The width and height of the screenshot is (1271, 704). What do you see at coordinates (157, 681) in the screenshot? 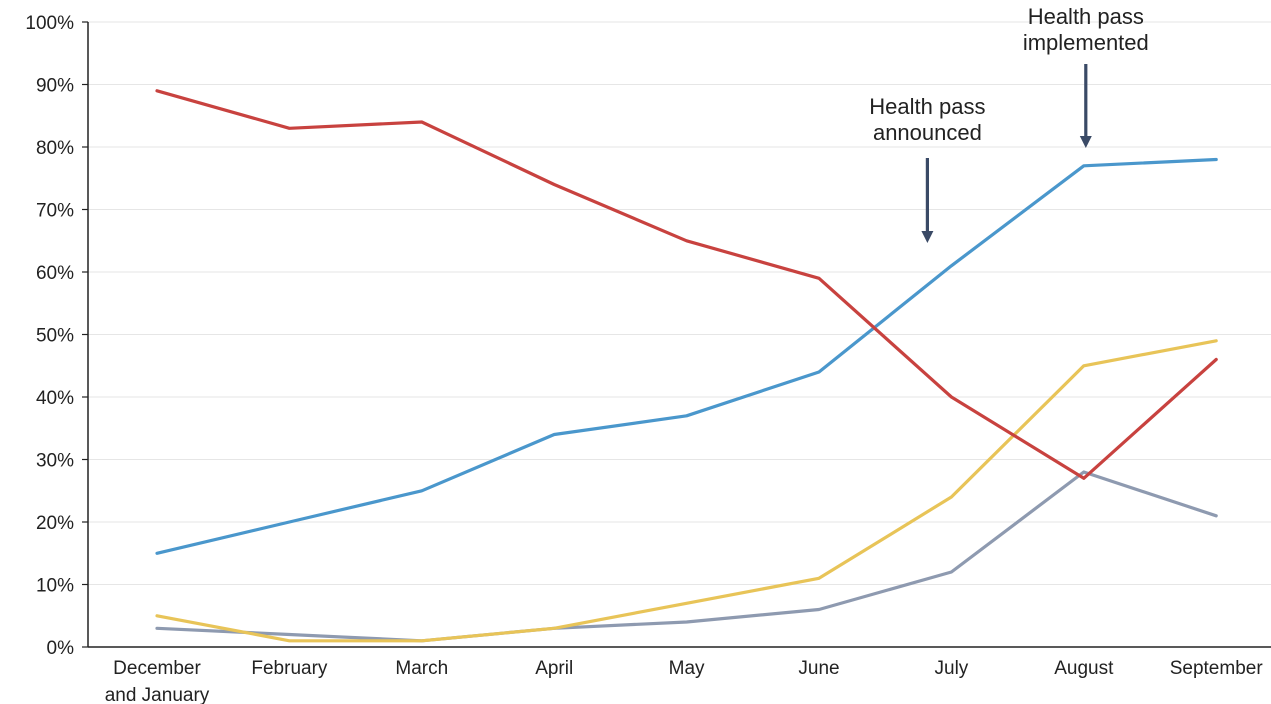
I see `x-tick-label: December and January` at bounding box center [157, 681].